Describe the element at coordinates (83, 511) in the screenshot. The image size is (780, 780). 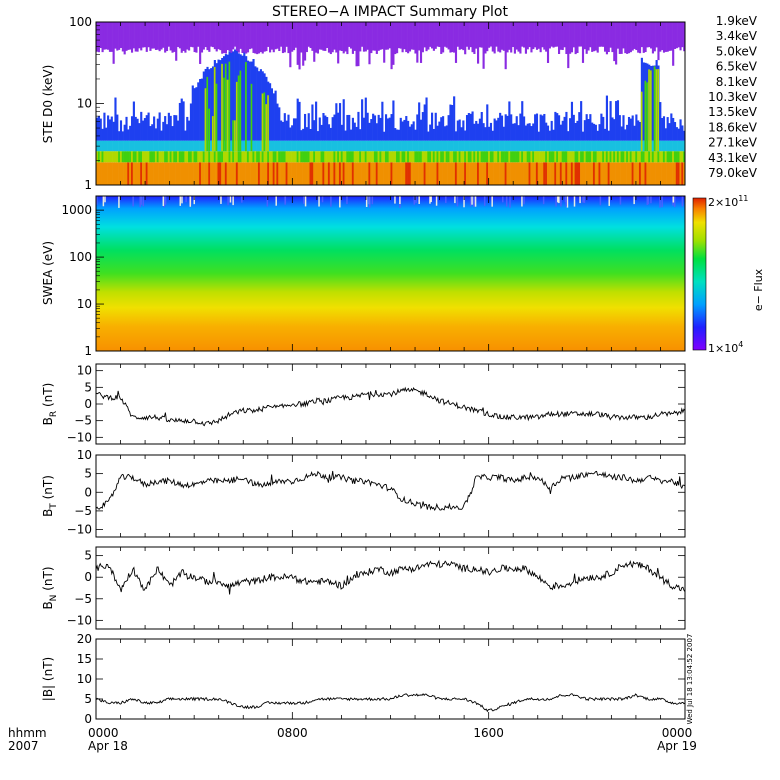
I see `ytick-label: −5` at that location.